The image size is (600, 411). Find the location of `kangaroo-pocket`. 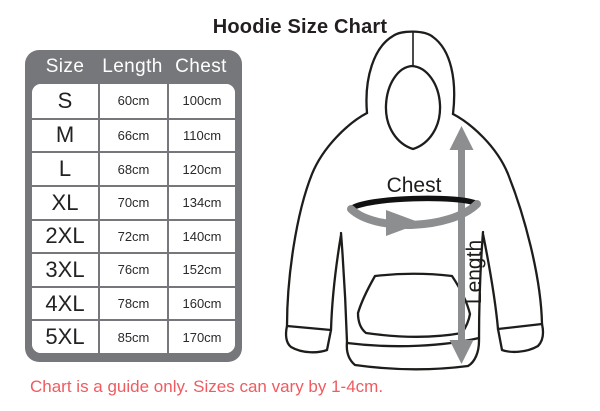

kangaroo-pocket is located at coordinates (414, 305).